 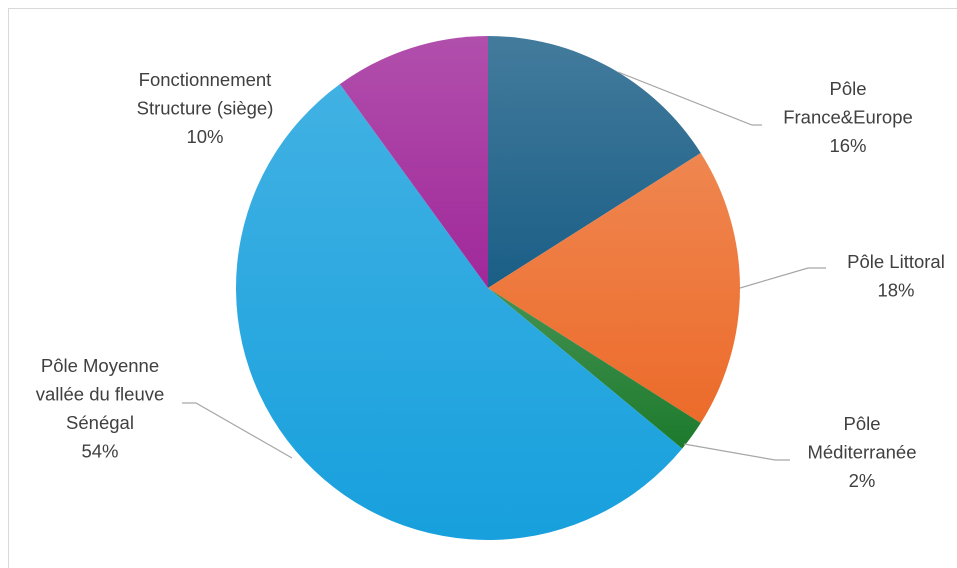 I want to click on data-label-1: Pôle France&Europe 16%, so click(x=848, y=117).